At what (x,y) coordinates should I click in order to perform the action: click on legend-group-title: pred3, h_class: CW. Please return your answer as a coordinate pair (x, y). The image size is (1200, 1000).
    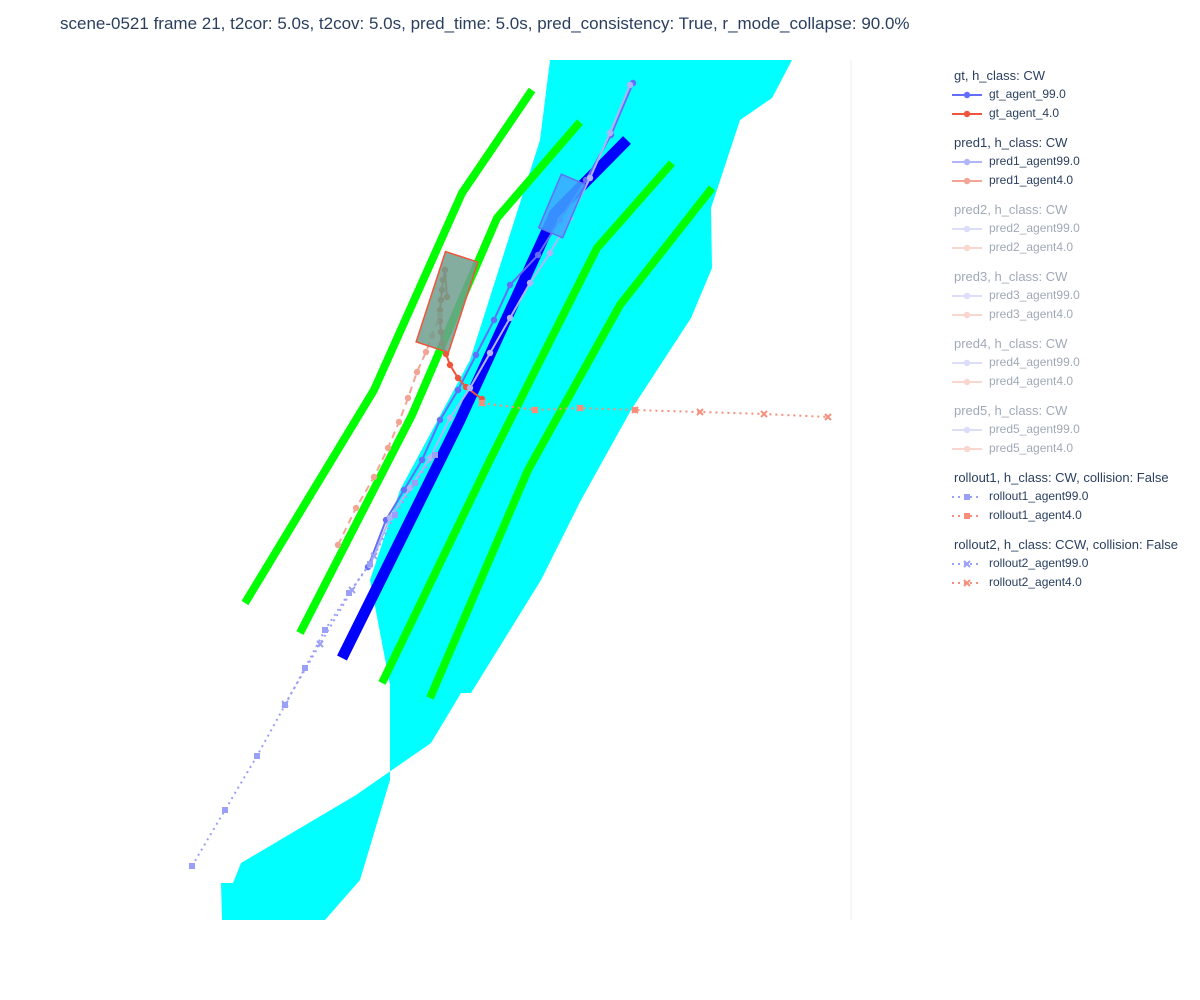
    Looking at the image, I should click on (1011, 276).